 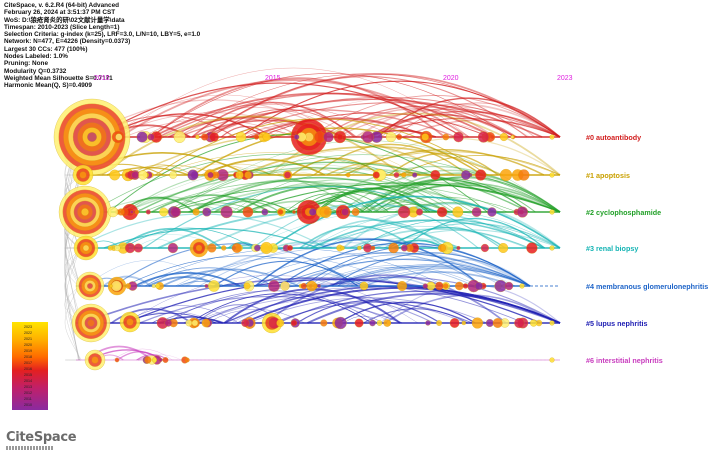 What do you see at coordinates (28, 399) in the screenshot?
I see `legend-year: 2011` at bounding box center [28, 399].